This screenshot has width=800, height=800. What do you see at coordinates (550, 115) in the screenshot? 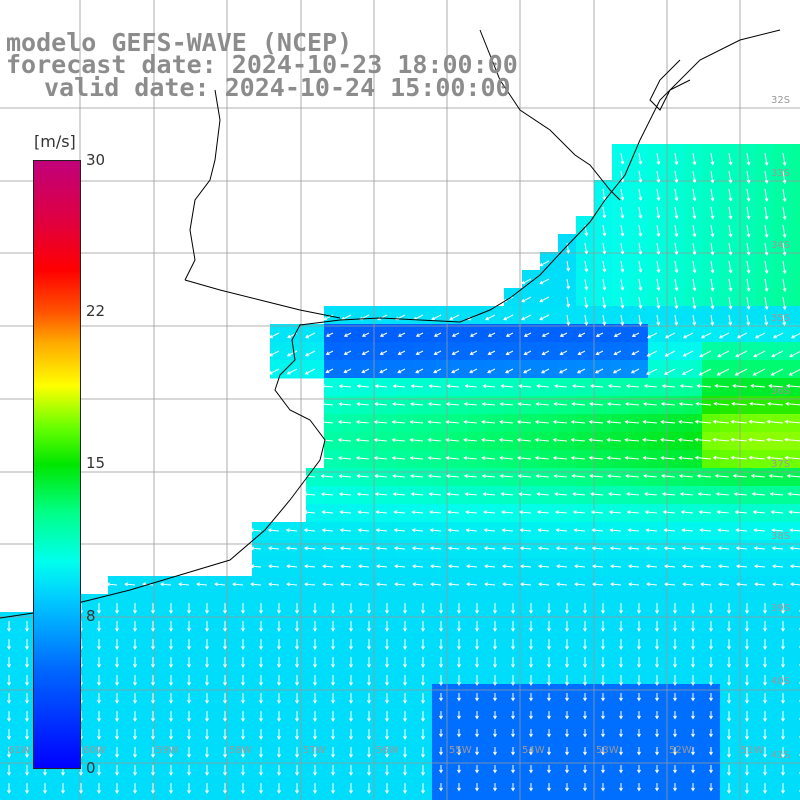
I see `coastline-segment` at bounding box center [550, 115].